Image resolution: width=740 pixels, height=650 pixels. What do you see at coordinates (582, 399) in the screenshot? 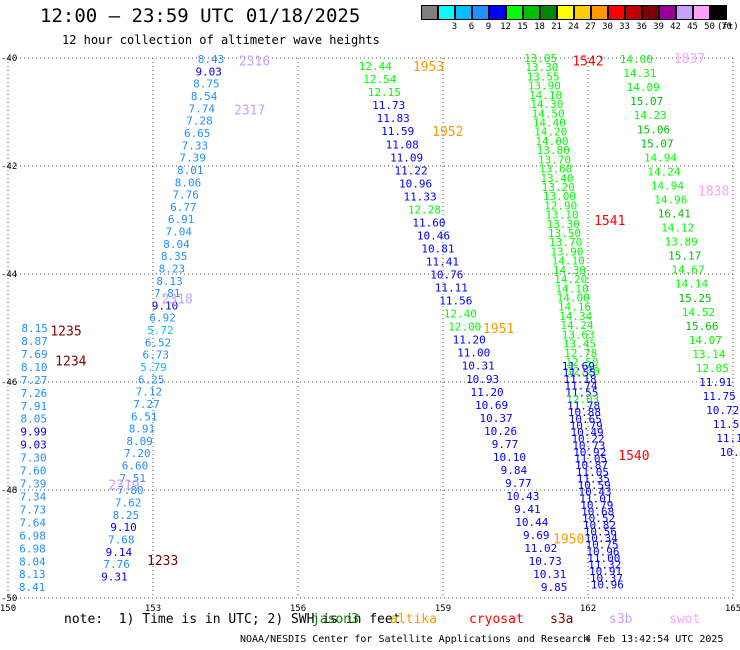
I see `wave-height-label: 12.03` at bounding box center [582, 399].